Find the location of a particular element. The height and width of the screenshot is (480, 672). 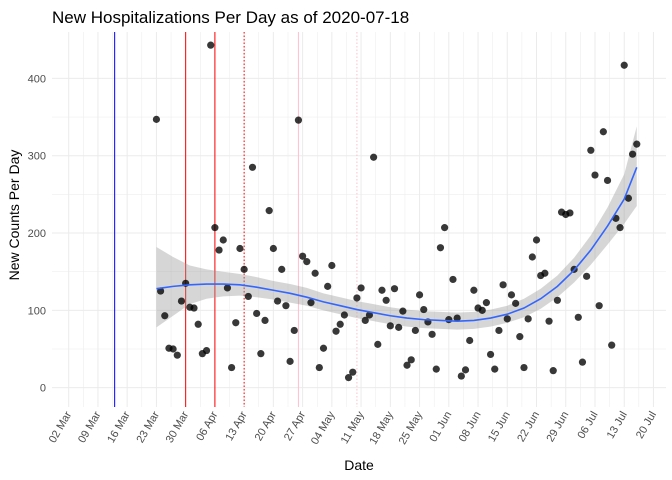

x-tick-label: 29 Jun is located at coordinates (557, 427).